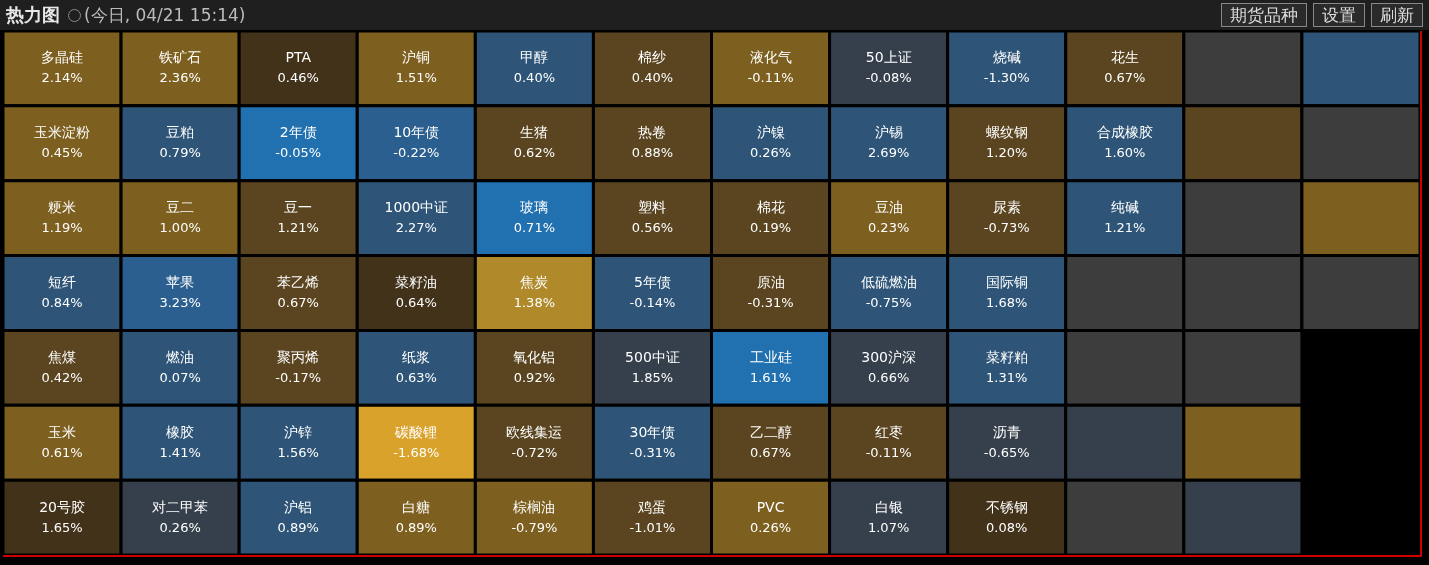 This screenshot has width=1429, height=565. What do you see at coordinates (416, 377) in the screenshot?
I see `data-label: 0.63%` at bounding box center [416, 377].